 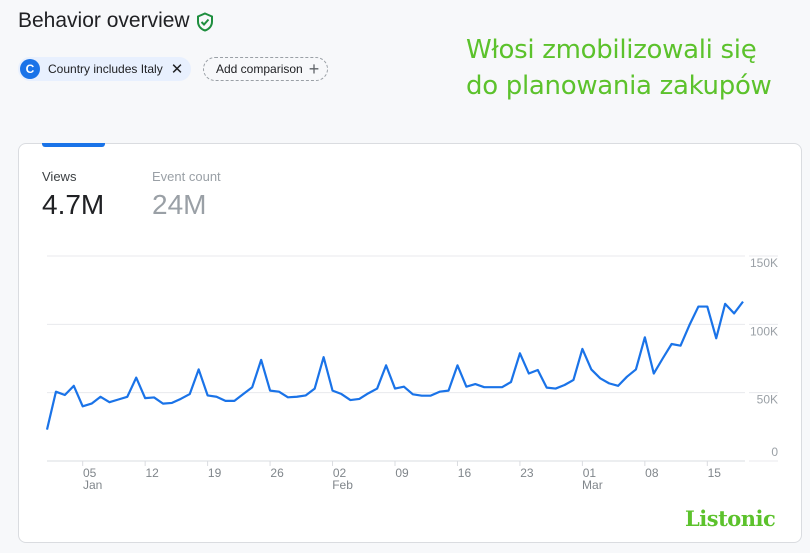 I want to click on metric-label: Views, so click(x=59, y=176).